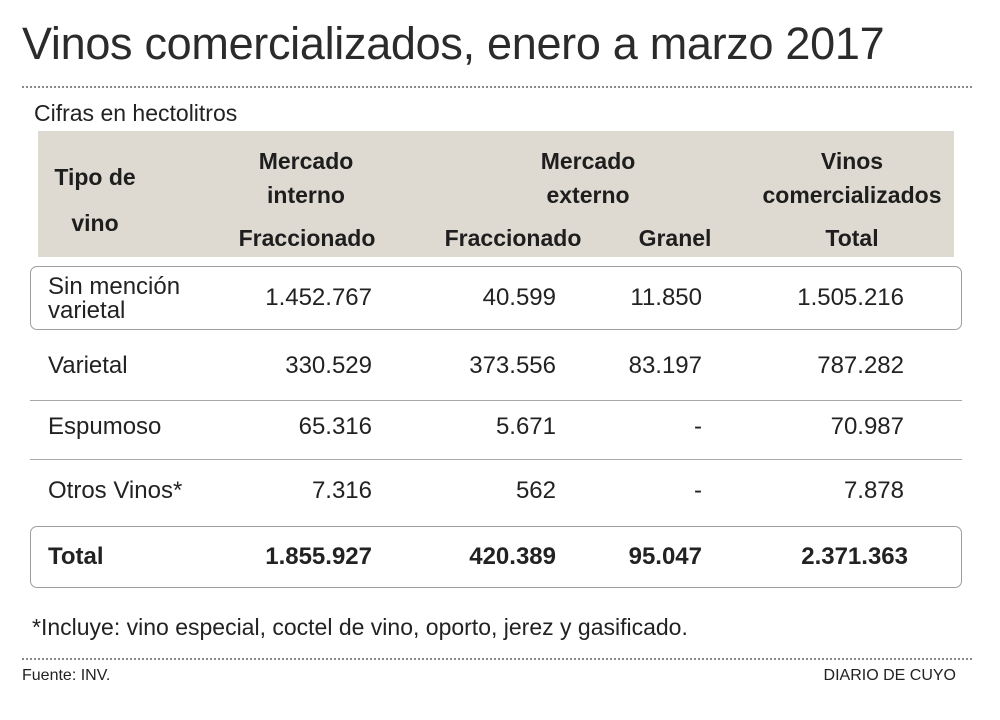 This screenshot has height=720, width=1000. What do you see at coordinates (675, 238) in the screenshot?
I see `header-sub-granel: Granel` at bounding box center [675, 238].